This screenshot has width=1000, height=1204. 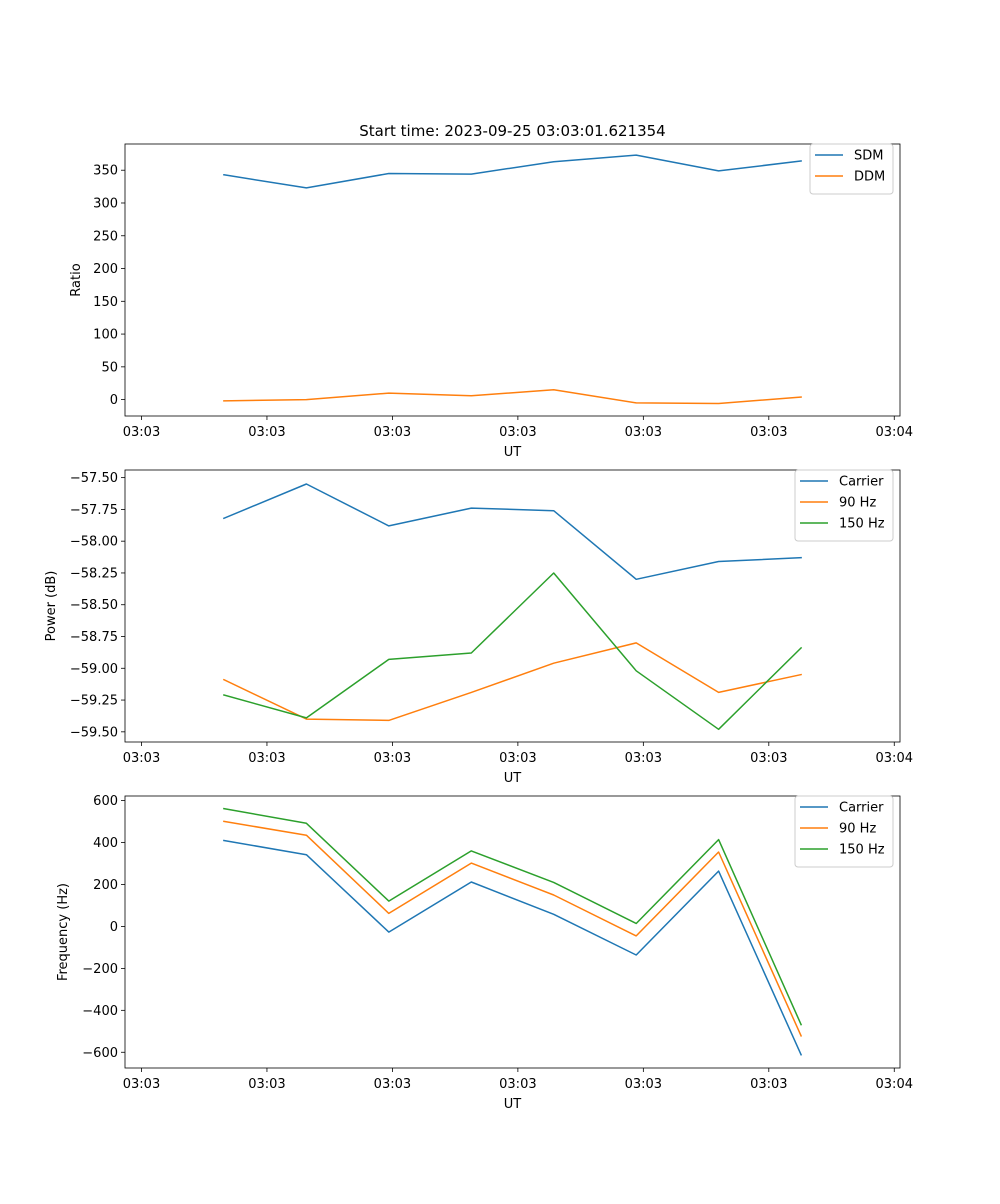 I want to click on y-tick-label: 350, so click(x=105, y=171).